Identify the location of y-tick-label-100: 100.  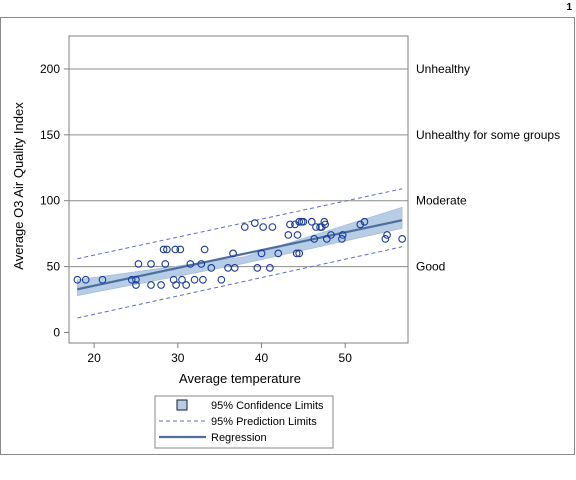
(50, 201).